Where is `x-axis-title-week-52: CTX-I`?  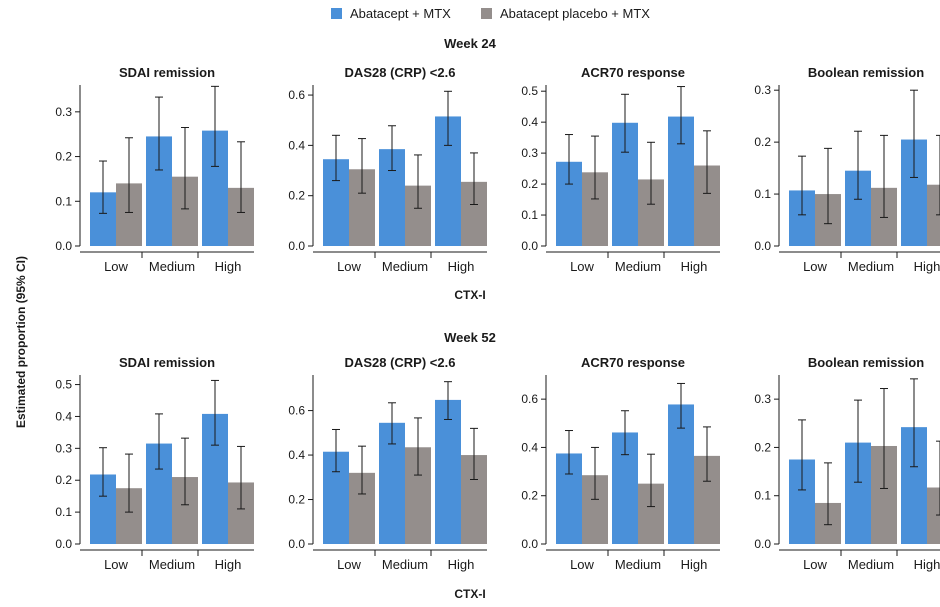 x-axis-title-week-52: CTX-I is located at coordinates (470, 594).